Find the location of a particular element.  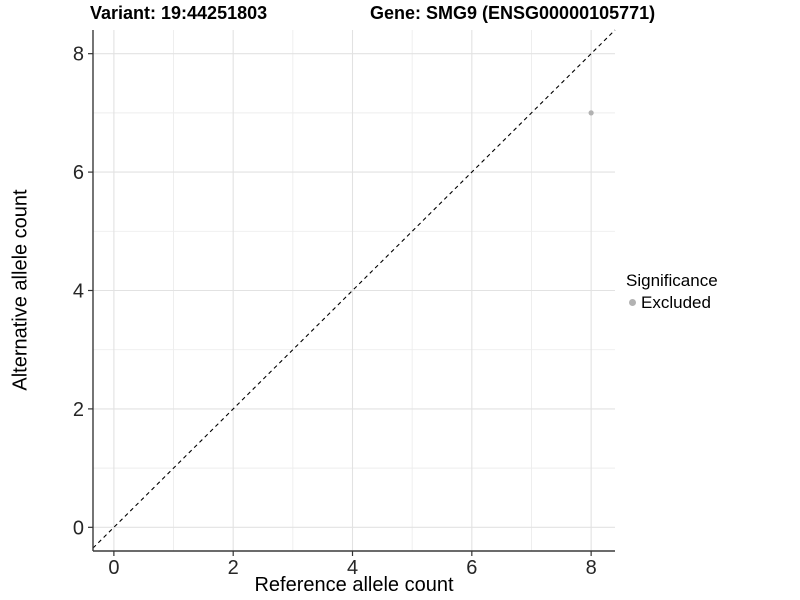

x-tick-label-2: 2 is located at coordinates (233, 568).